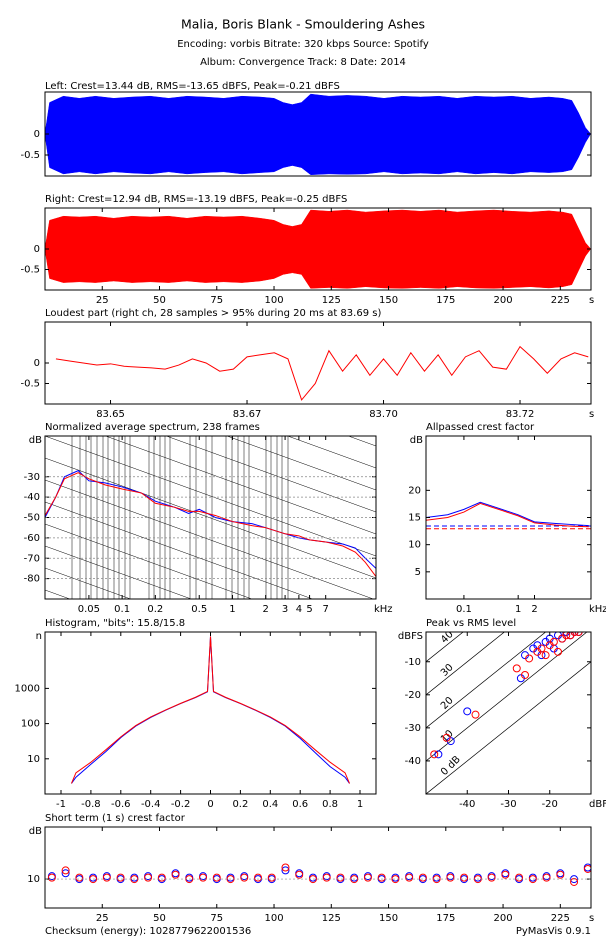  What do you see at coordinates (330, 804) in the screenshot?
I see `x-tick-label: 0.8` at bounding box center [330, 804].